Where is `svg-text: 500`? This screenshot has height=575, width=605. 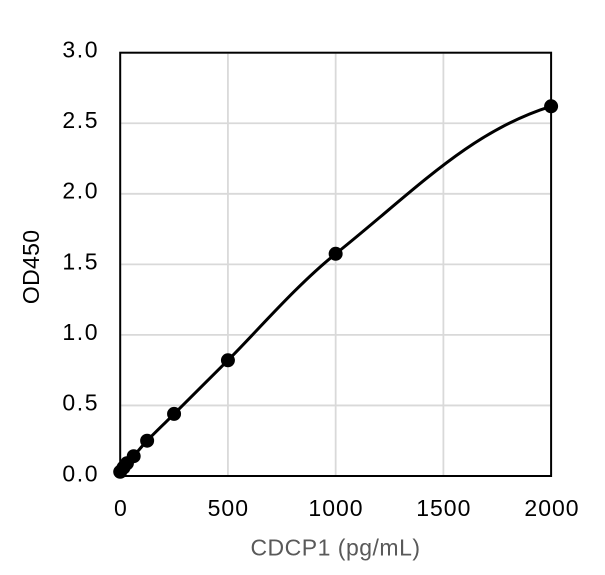
svg-text: 500 is located at coordinates (228, 508).